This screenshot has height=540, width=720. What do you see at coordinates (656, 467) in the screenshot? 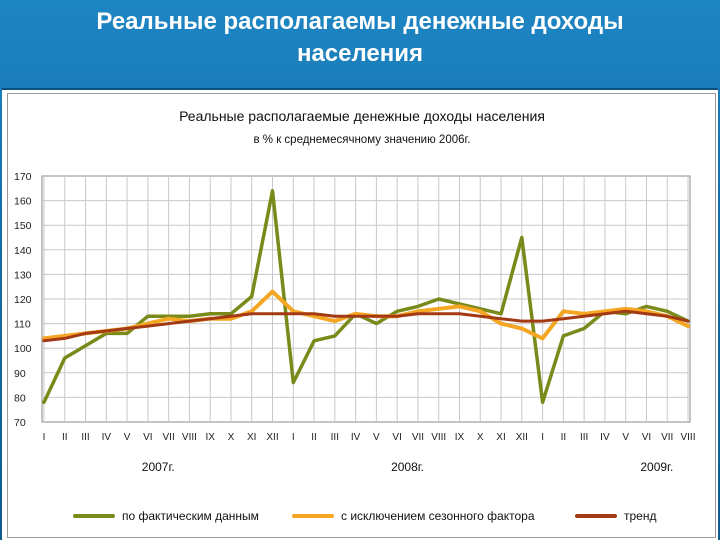
I see `year-label: 2009г.` at bounding box center [656, 467].